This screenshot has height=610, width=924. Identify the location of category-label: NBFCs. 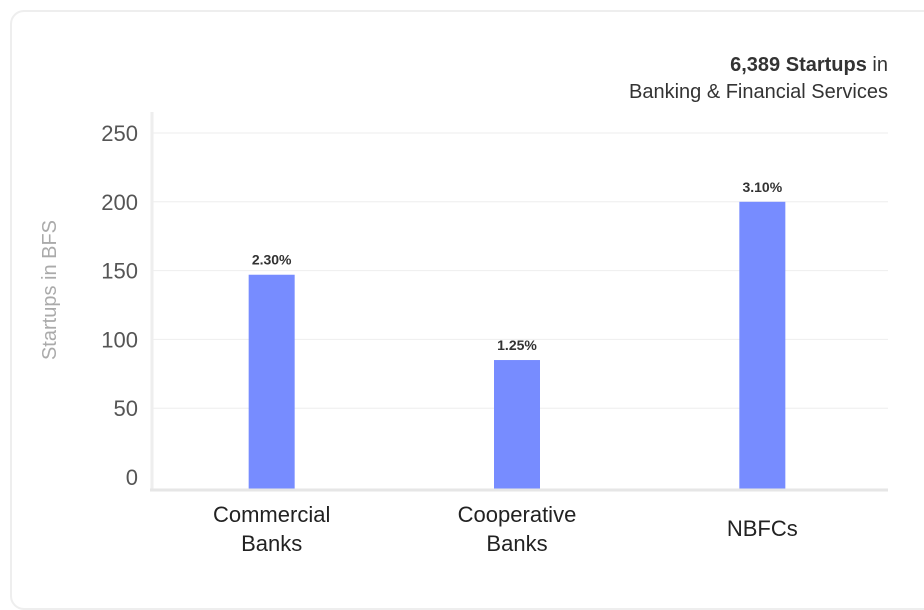
(762, 528).